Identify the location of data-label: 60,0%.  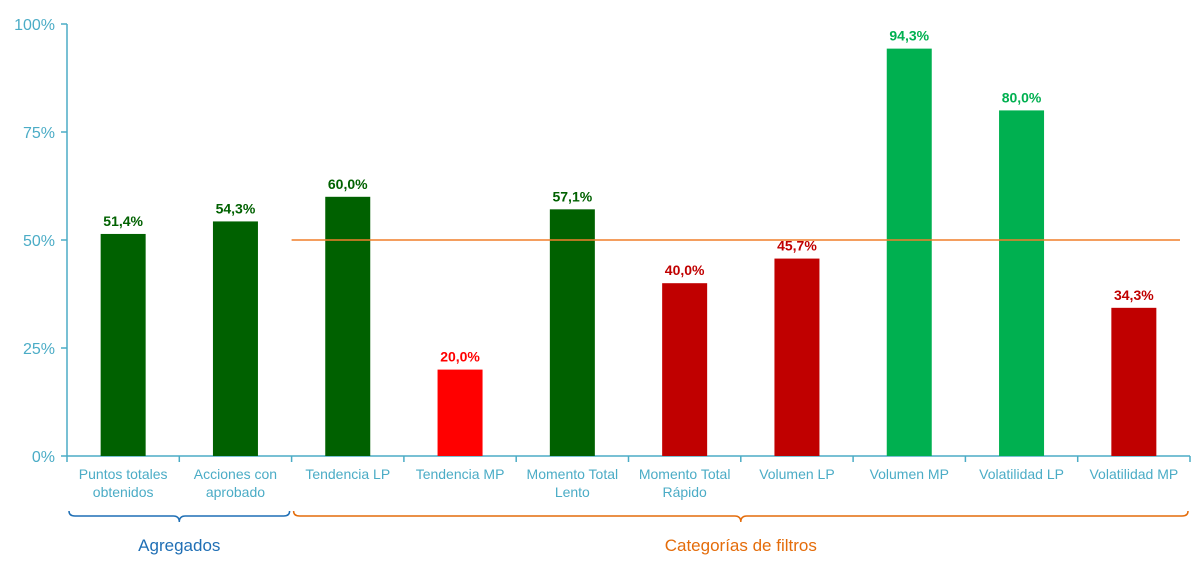
(348, 184).